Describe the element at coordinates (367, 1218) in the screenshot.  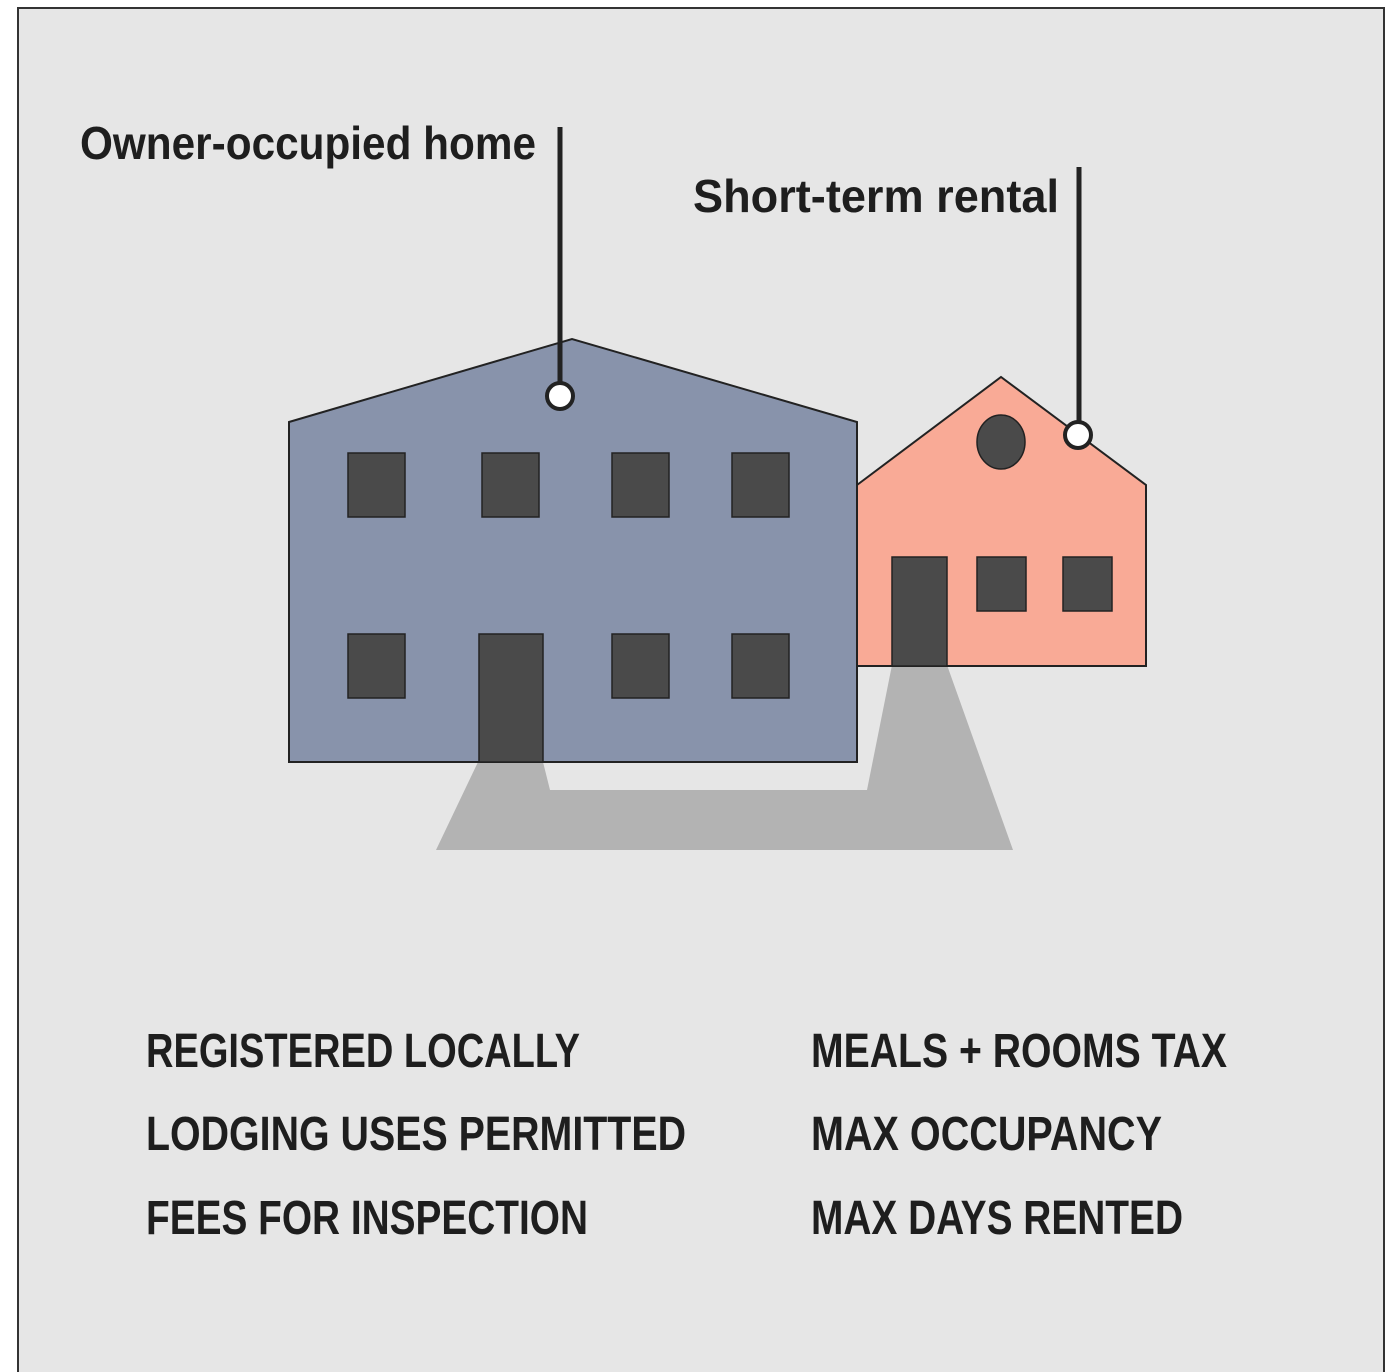
I see `requirement: FEES FOR INSPECTION` at that location.